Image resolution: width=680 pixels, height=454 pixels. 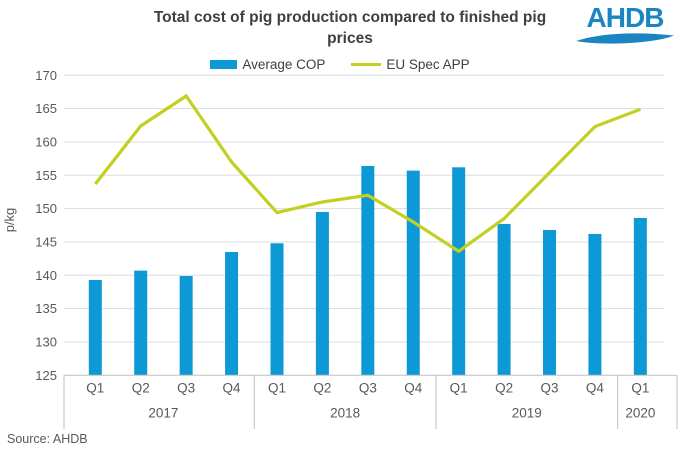 What do you see at coordinates (366, 64) in the screenshot?
I see `line-swatch-icon` at bounding box center [366, 64].